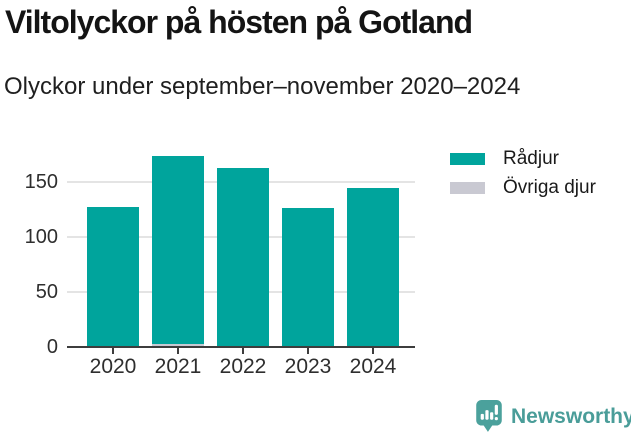  What do you see at coordinates (531, 158) in the screenshot?
I see `legend-label: Rådjur` at bounding box center [531, 158].